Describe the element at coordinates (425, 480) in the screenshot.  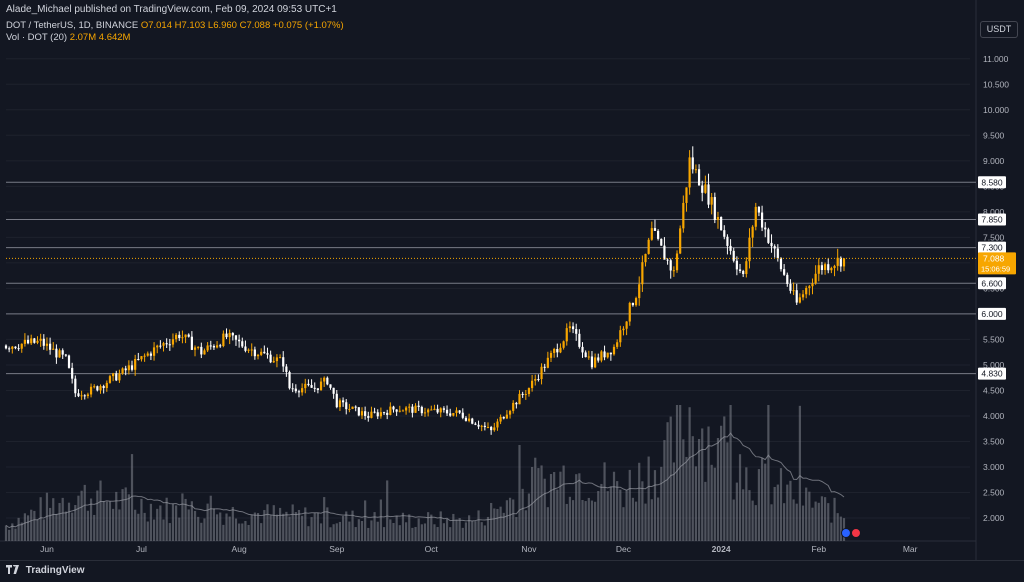
I see `volume-ma-line` at that location.